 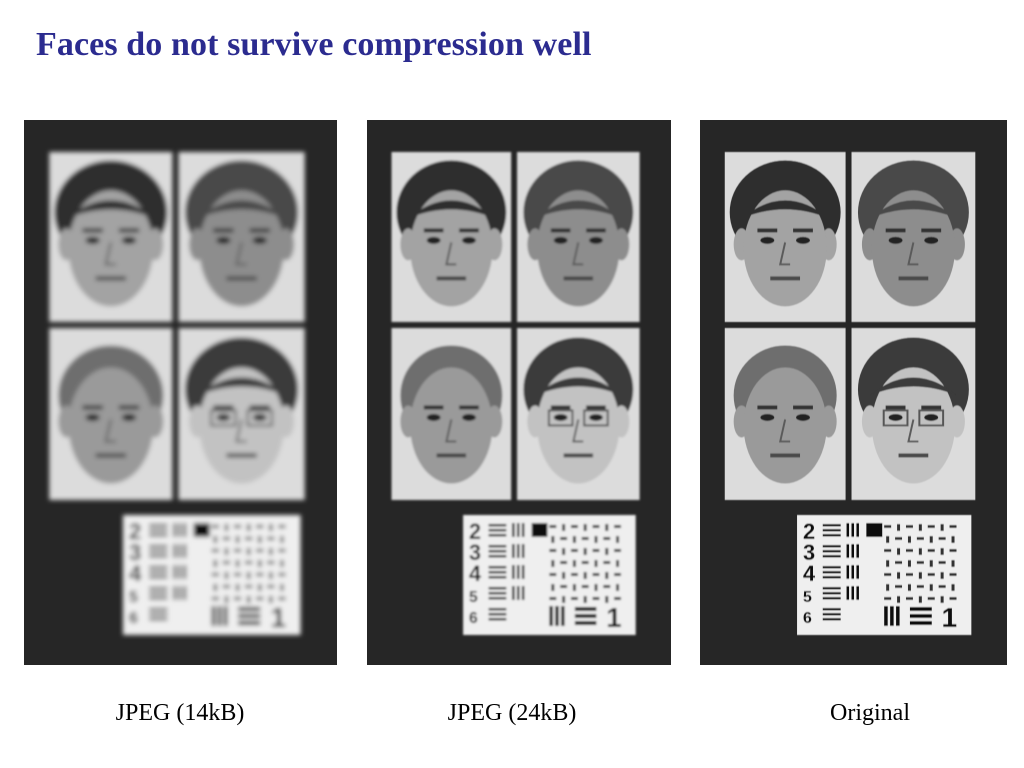 I want to click on caption-jpeg-24kb: JPEG (24kB), so click(x=512, y=713).